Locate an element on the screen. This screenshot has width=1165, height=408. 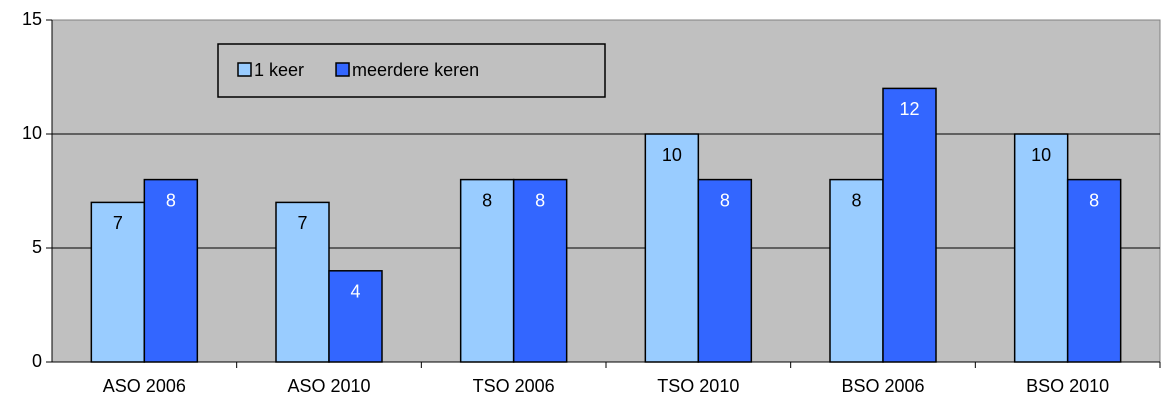
legend-box is located at coordinates (411, 70).